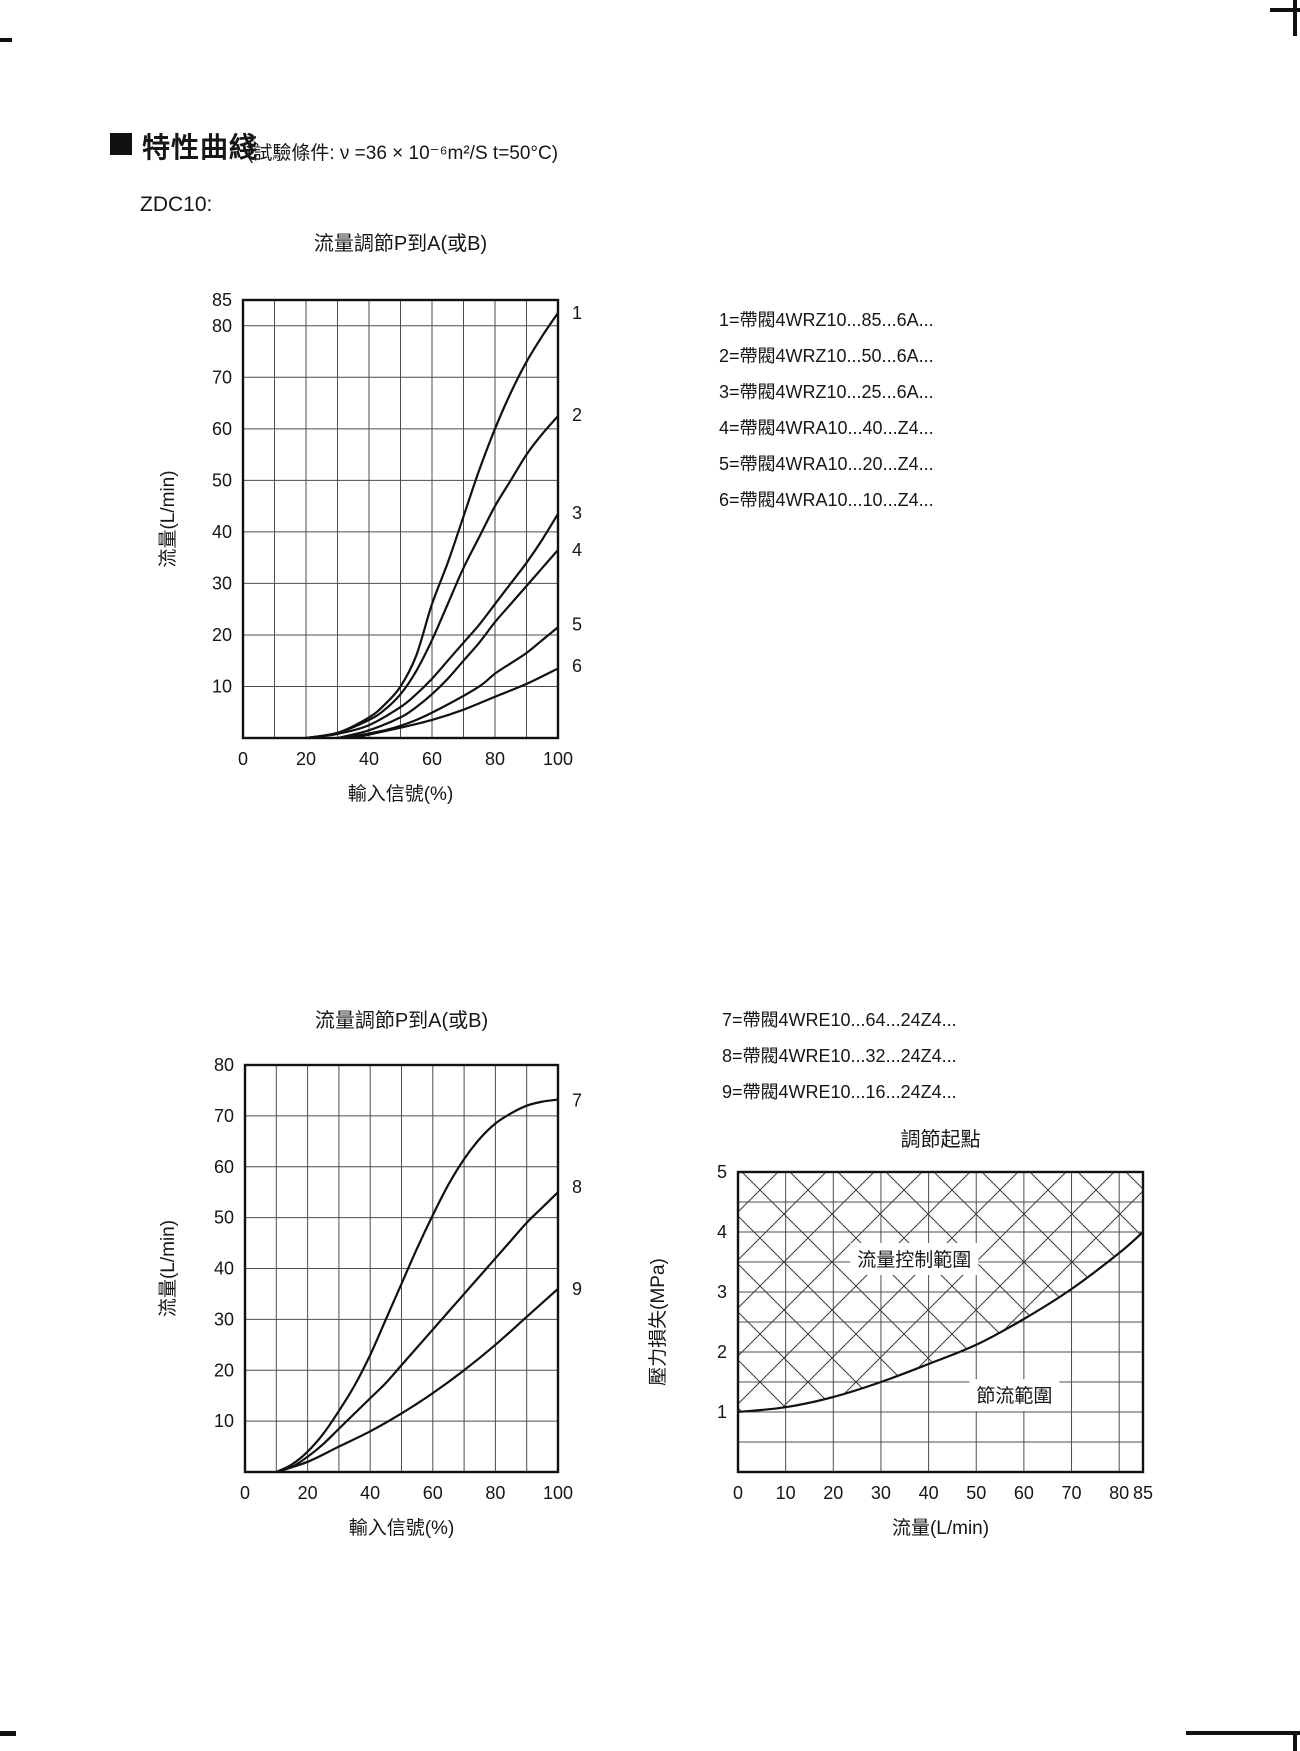 Image resolution: width=1300 pixels, height=1751 pixels. I want to click on svg-text: 9, so click(577, 1289).